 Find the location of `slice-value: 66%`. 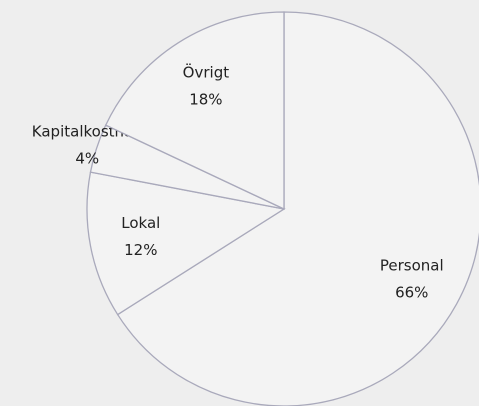

slice-value: 66% is located at coordinates (411, 293).